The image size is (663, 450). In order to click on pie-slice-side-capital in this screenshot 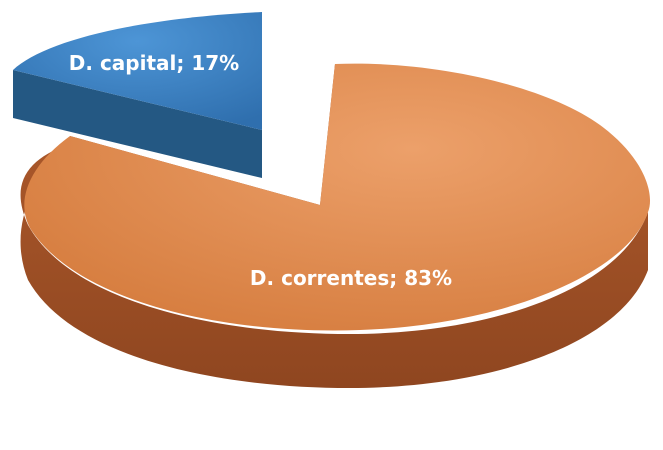, I will do `click(137, 124)`.